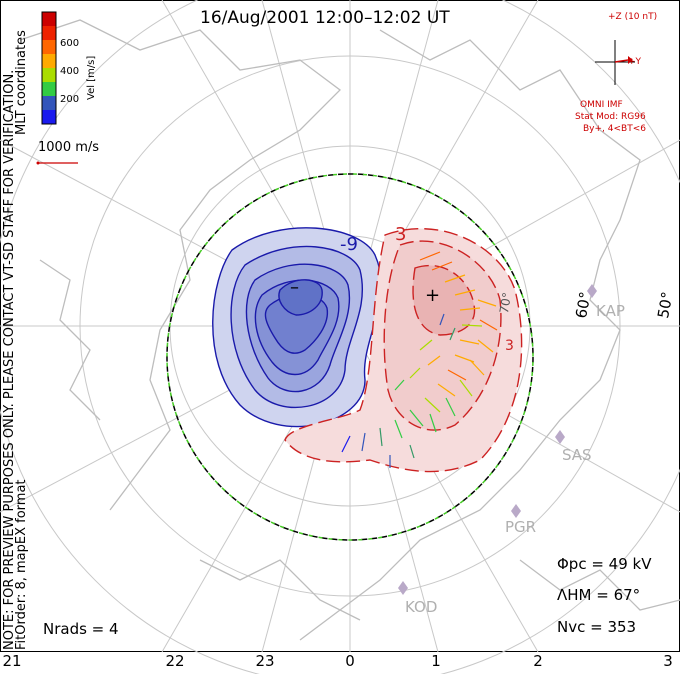  Describe the element at coordinates (436, 661) in the screenshot. I see `mlt-tick-1: 1` at that location.